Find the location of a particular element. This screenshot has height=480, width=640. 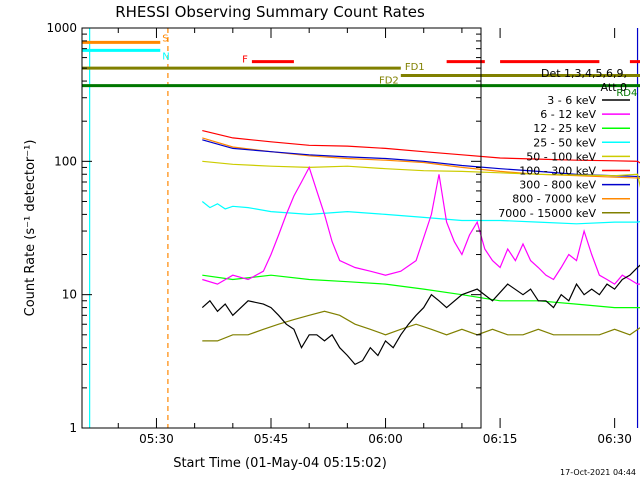

state-bars: SNNFFD1FD2RD0RD4 is located at coordinates (361, 66).